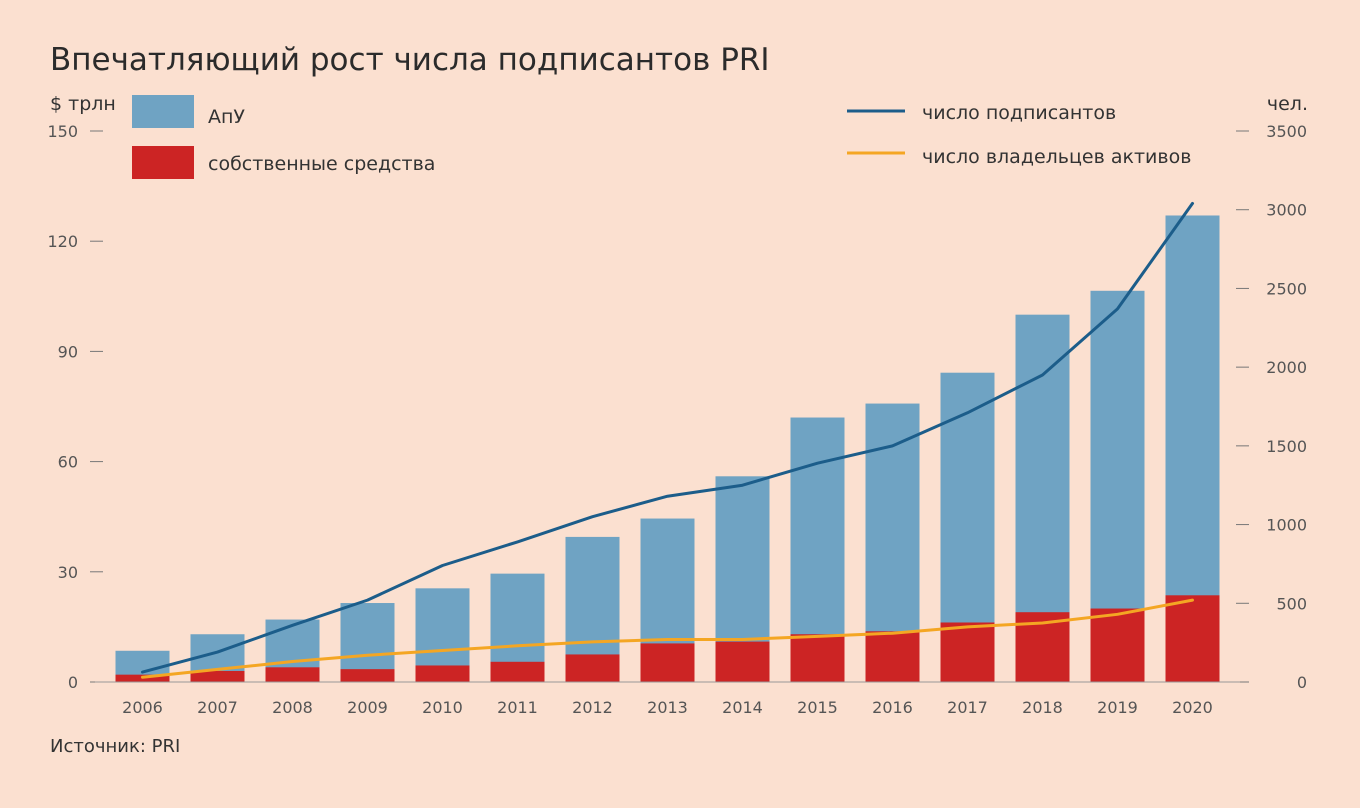 The image size is (1360, 808). Describe the element at coordinates (62, 131) in the screenshot. I see `left-tick-label: 150` at that location.